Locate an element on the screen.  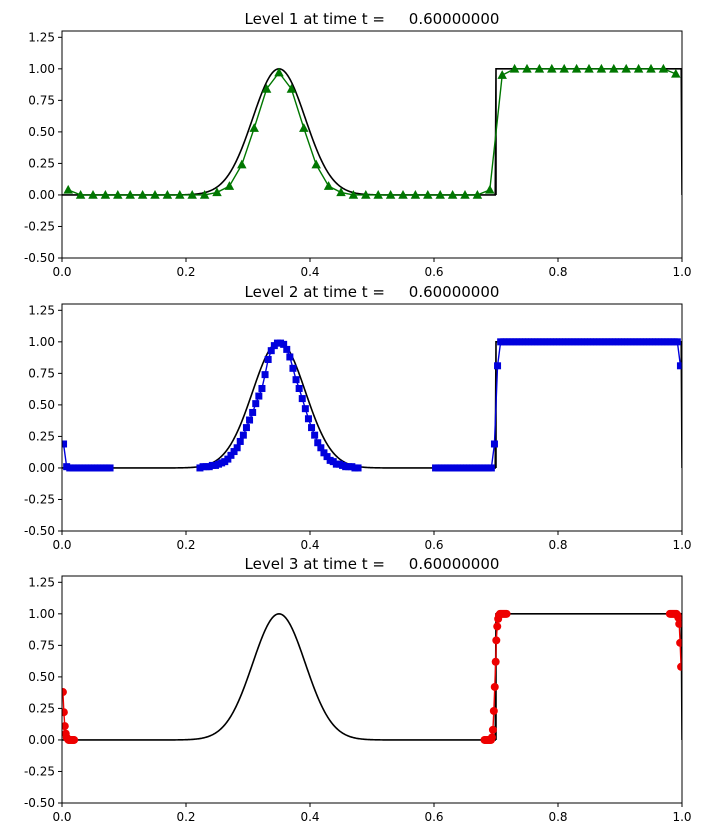
x-tick-label: 0.0 is located at coordinates (61, 817).